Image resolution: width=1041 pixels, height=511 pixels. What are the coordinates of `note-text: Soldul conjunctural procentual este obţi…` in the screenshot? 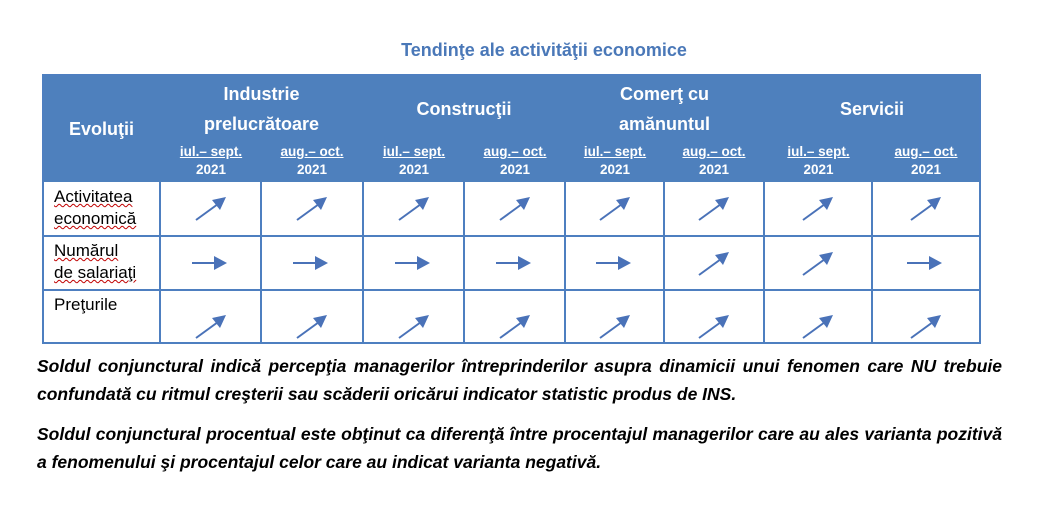 It's located at (519, 448).